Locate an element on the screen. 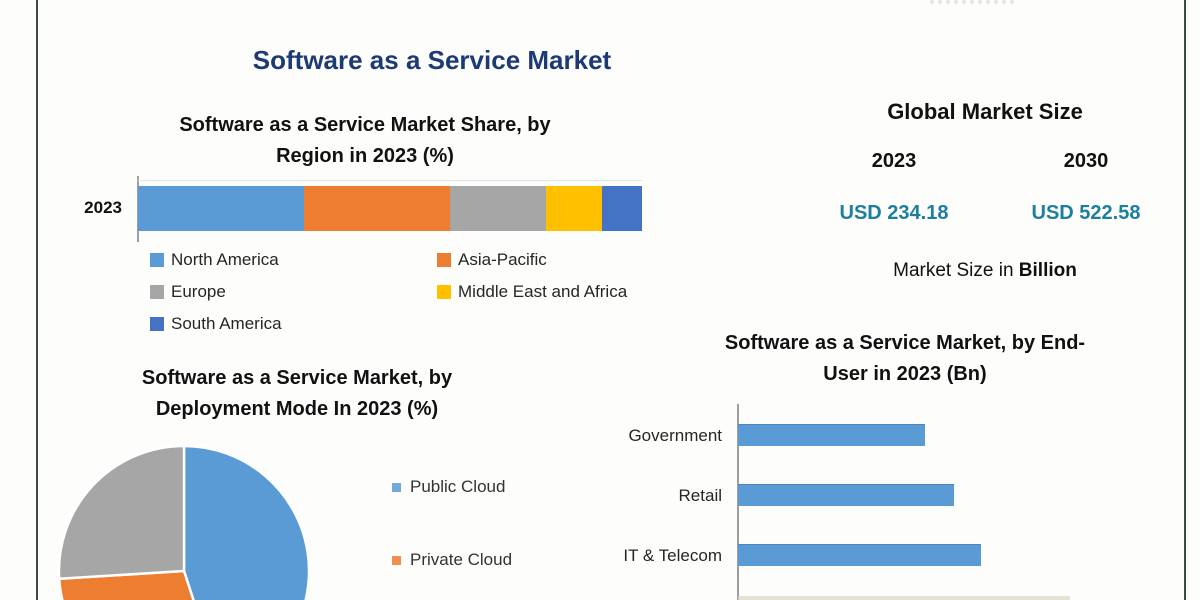 Image resolution: width=1200 pixels, height=600 pixels. market-size-year-2030: 2030 is located at coordinates (1086, 161).